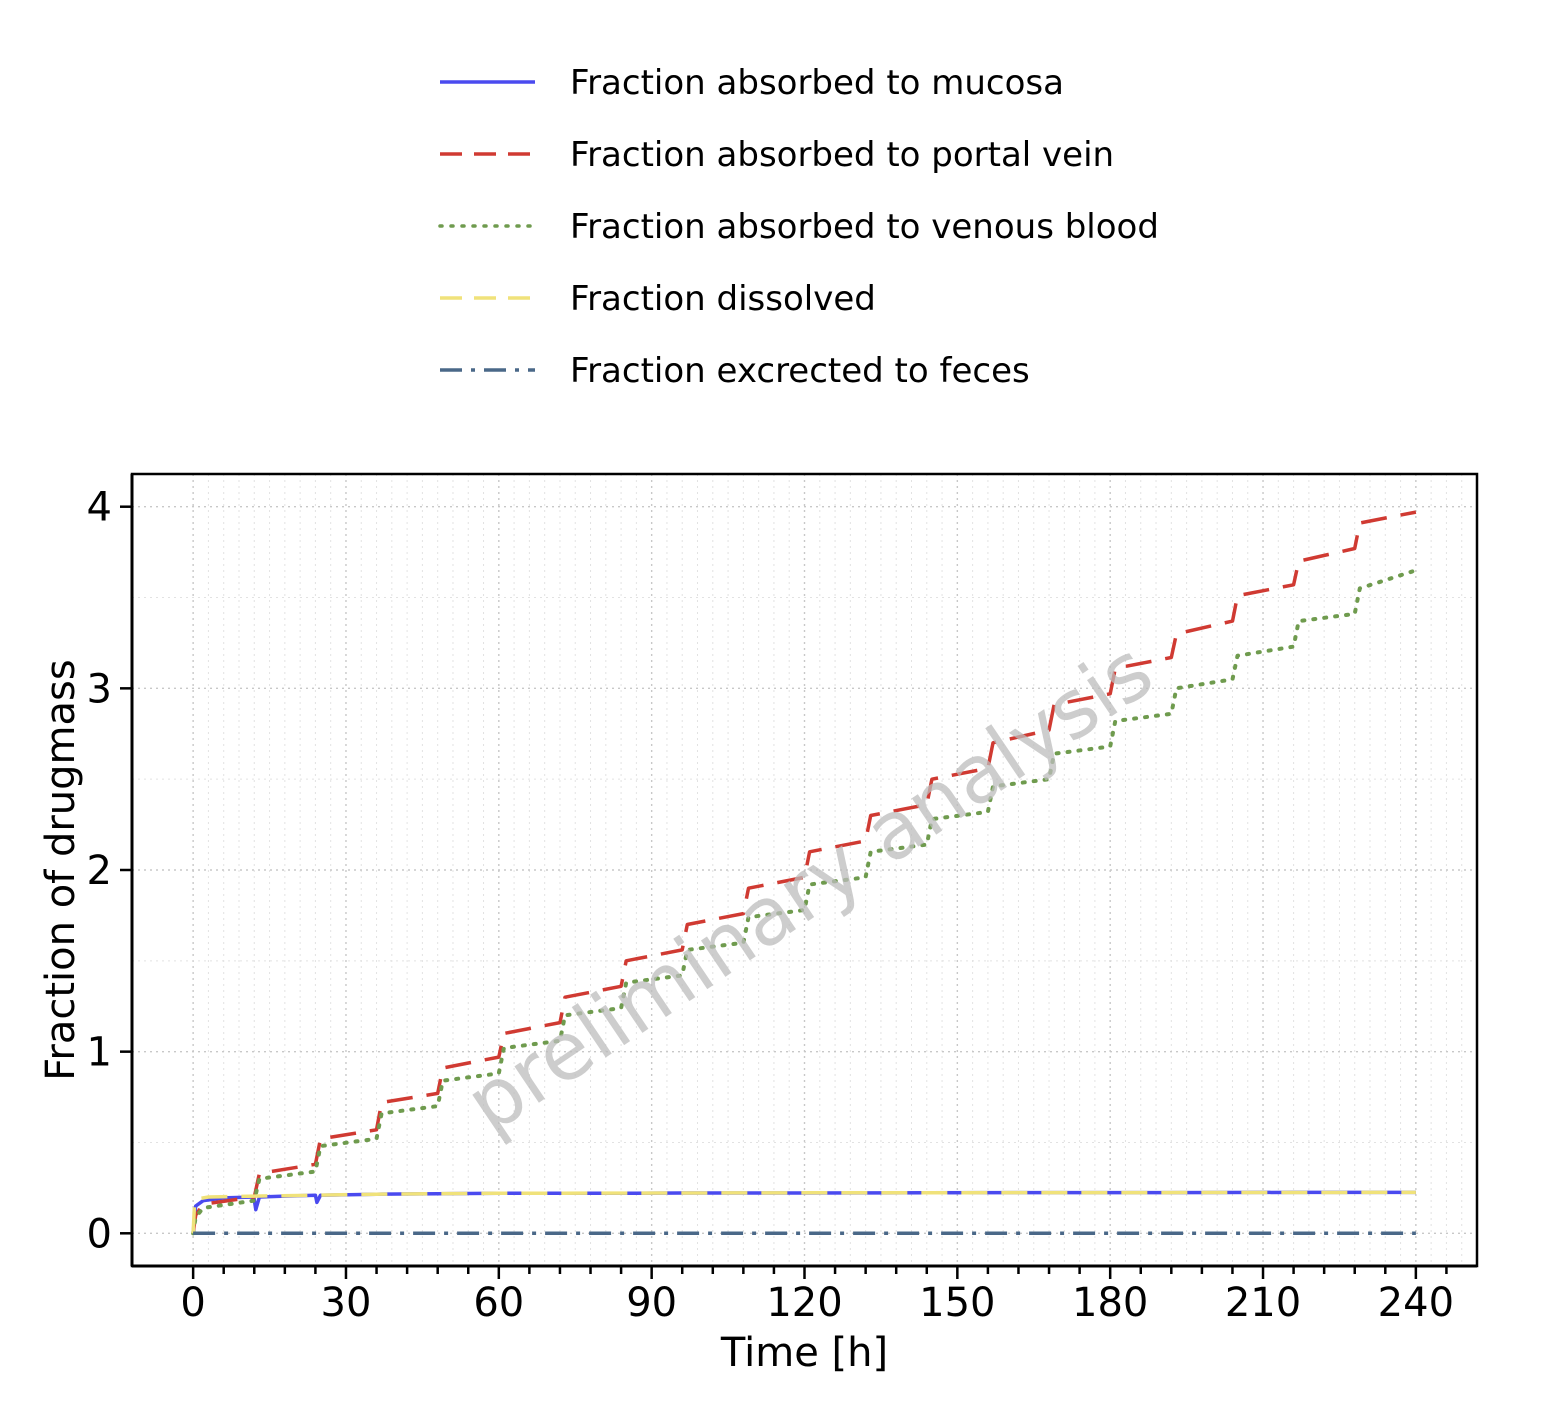 This screenshot has height=1428, width=1562. I want to click on x-tick-label: 120, so click(804, 1303).